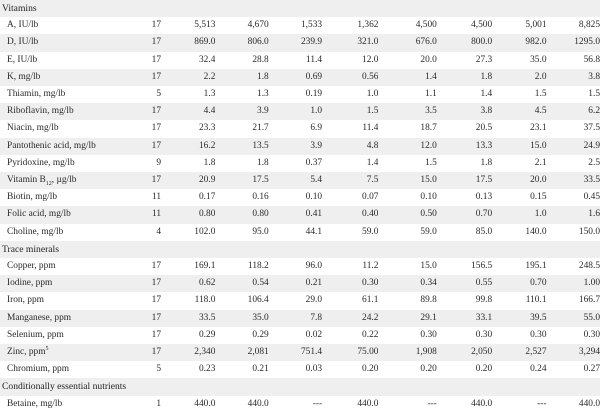 The image size is (600, 413). I want to click on count-cell: 11, so click(151, 198).